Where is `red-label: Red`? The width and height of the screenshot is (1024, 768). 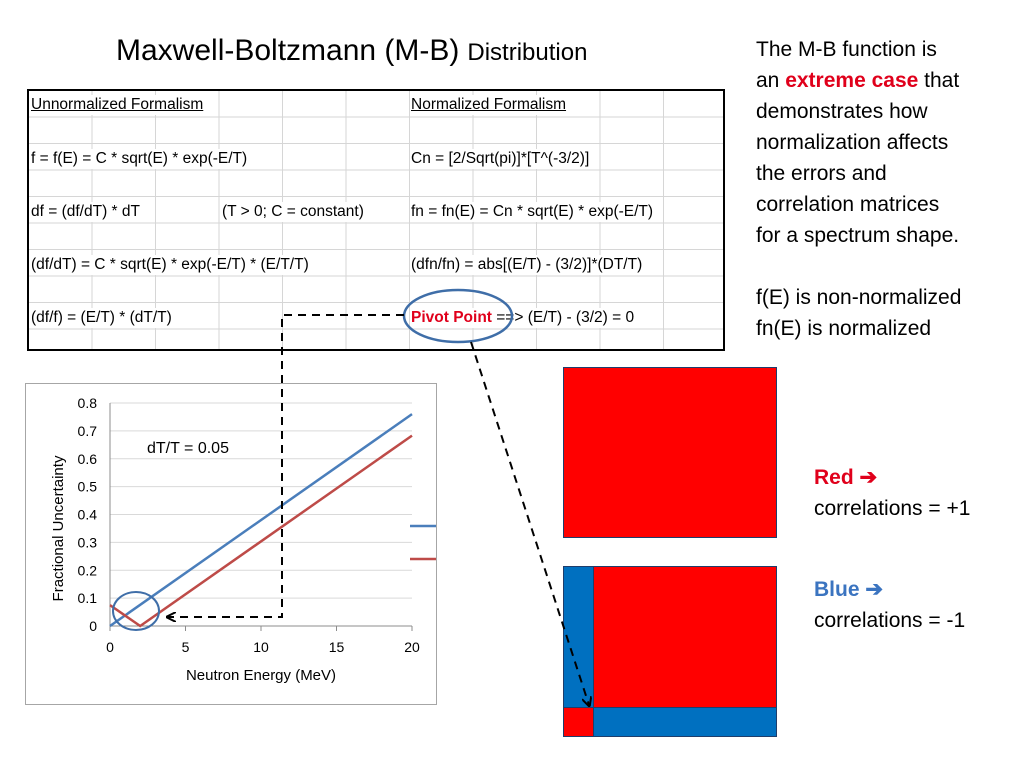
red-label: Red is located at coordinates (834, 477).